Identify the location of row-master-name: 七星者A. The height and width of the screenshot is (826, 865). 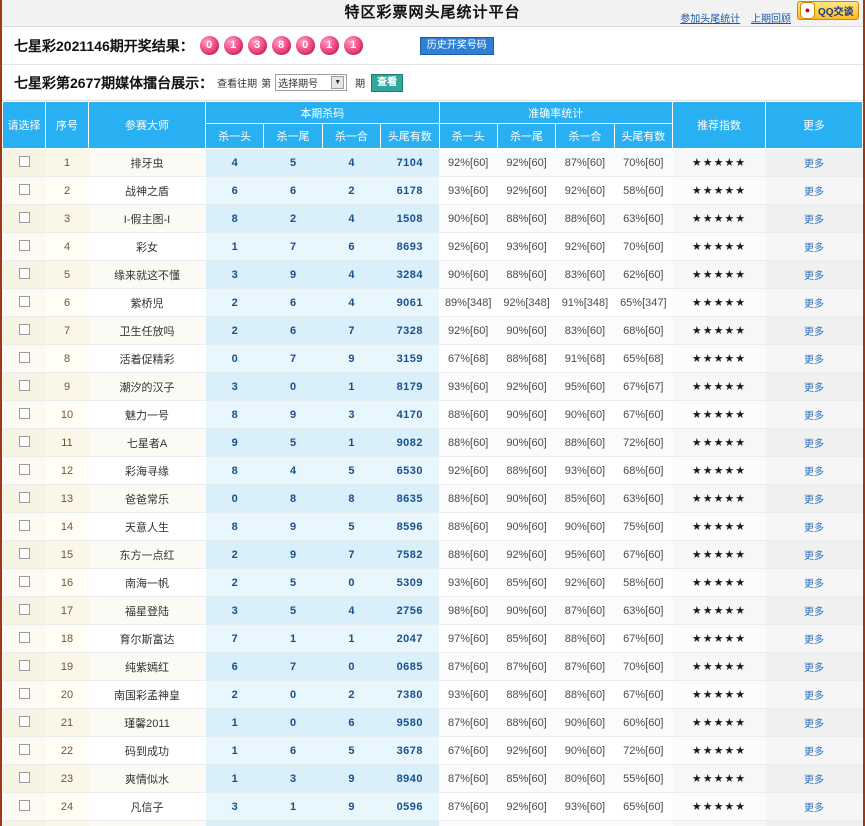
(147, 442).